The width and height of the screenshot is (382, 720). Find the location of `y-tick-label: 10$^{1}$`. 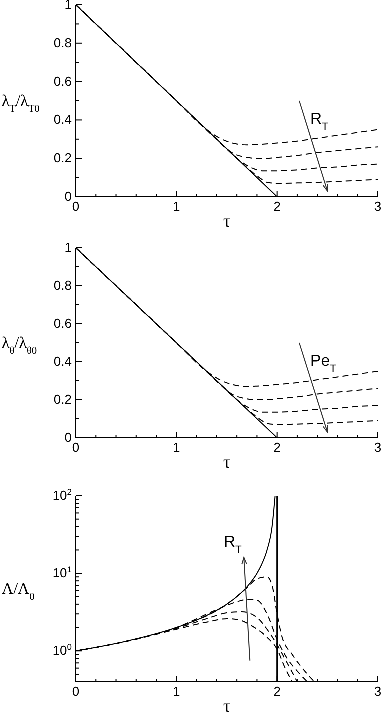

y-tick-label: 10$^{1}$ is located at coordinates (62, 572).